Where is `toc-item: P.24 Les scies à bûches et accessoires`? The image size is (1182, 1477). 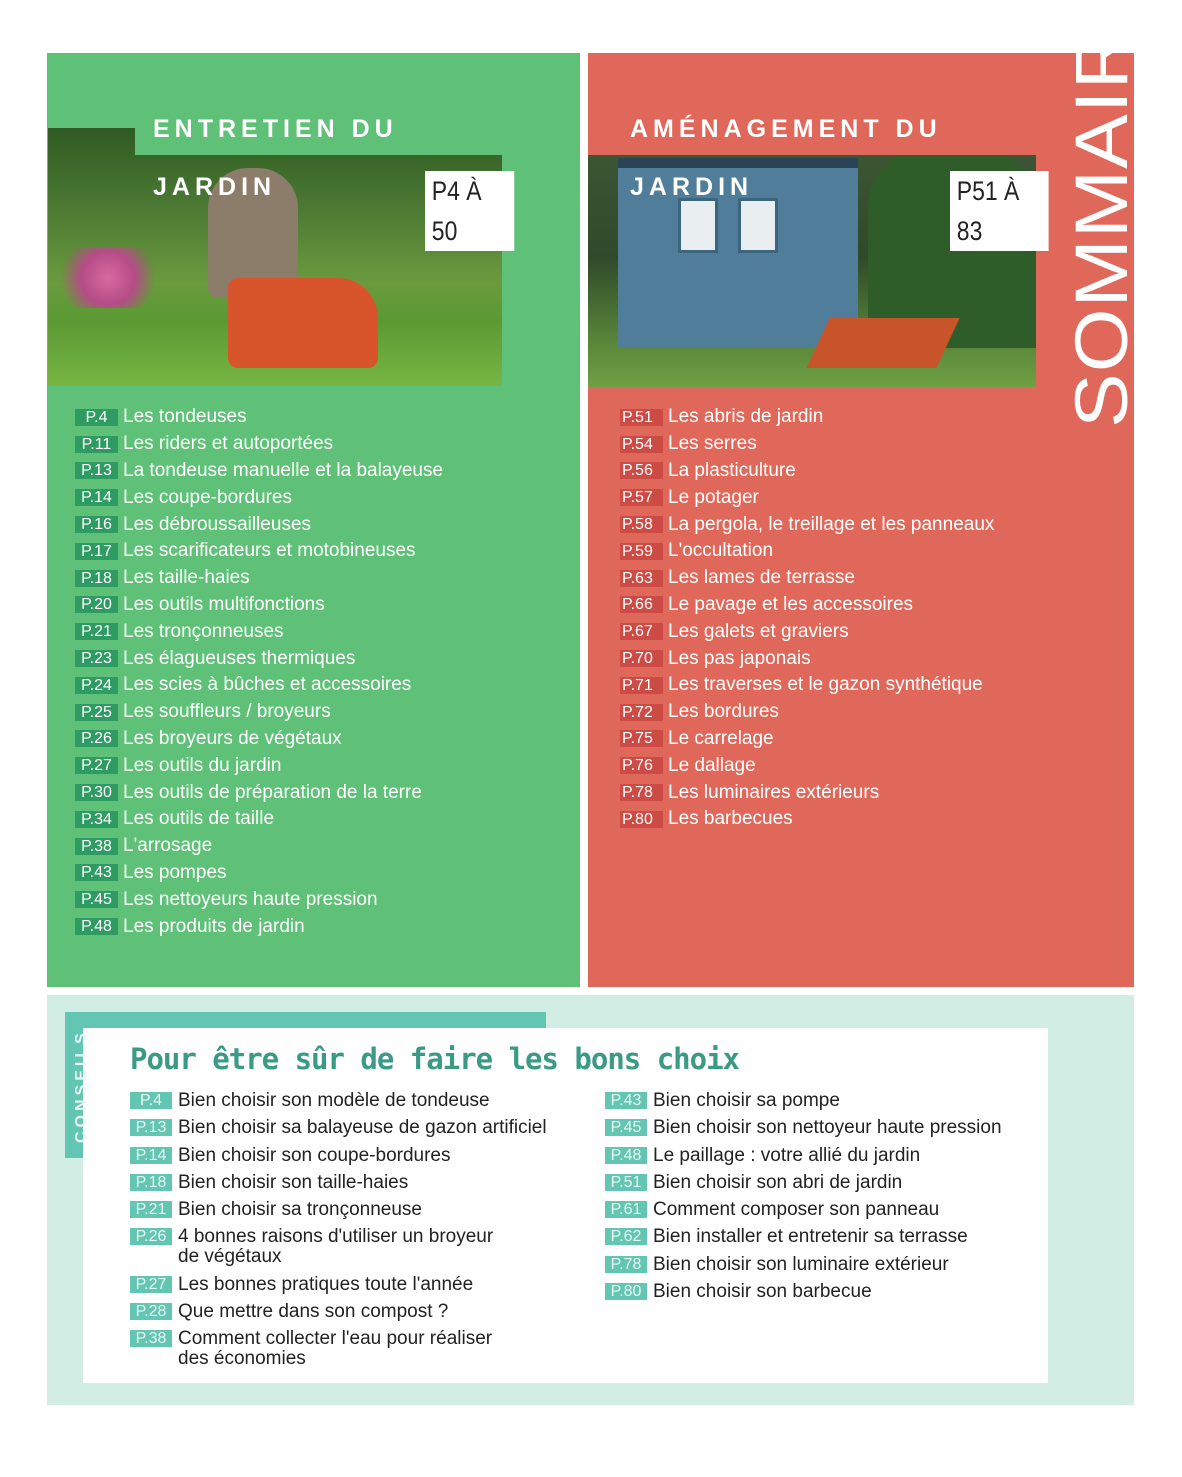
toc-item: P.24 Les scies à bûches et accessoires is located at coordinates (259, 685).